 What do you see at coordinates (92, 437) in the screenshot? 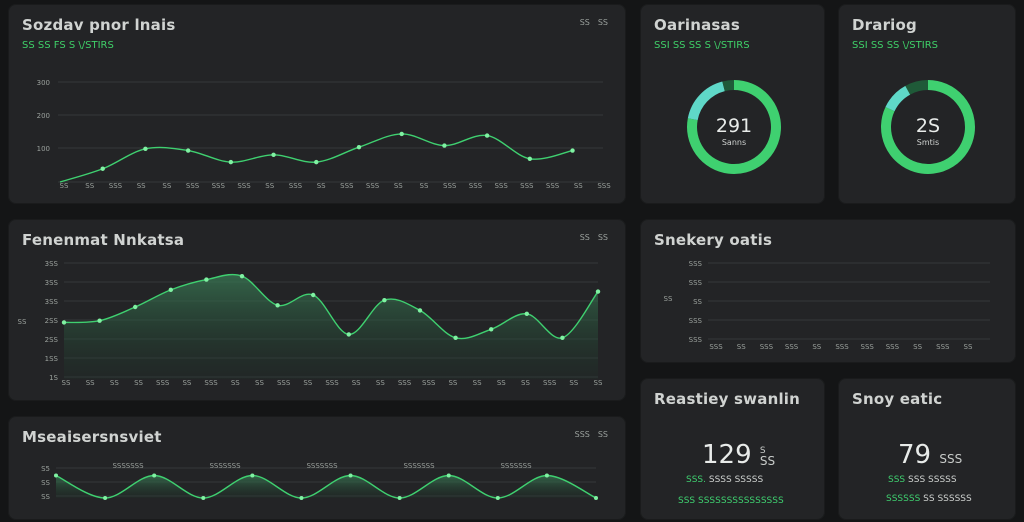
I see `bottom-chart-title: Mseaisersnsviet` at bounding box center [92, 437].